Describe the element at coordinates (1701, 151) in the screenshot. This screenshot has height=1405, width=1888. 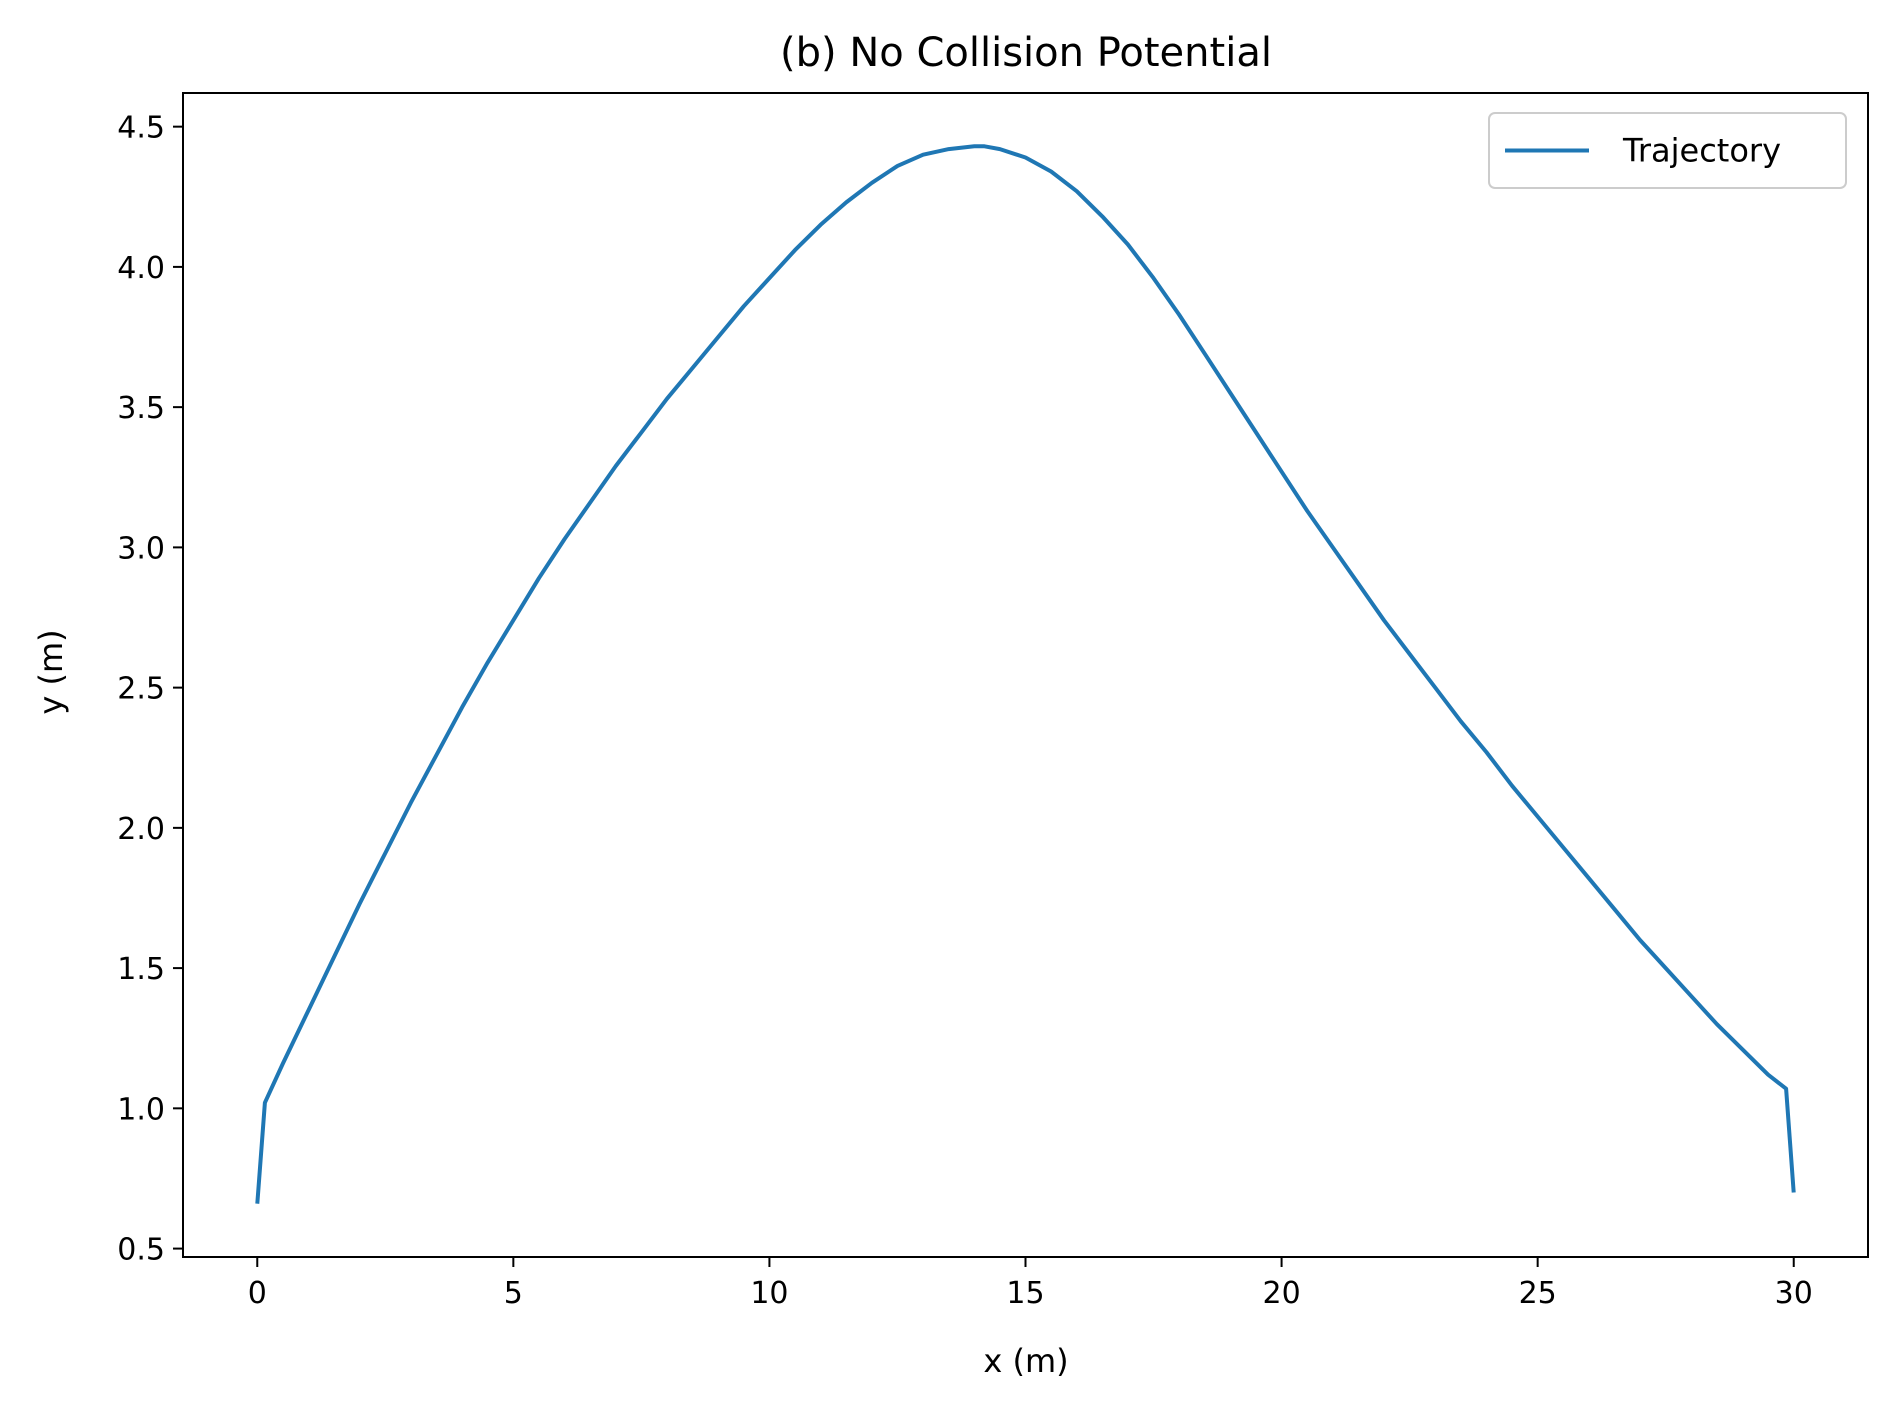
I see `legend-label: Trajectory` at that location.